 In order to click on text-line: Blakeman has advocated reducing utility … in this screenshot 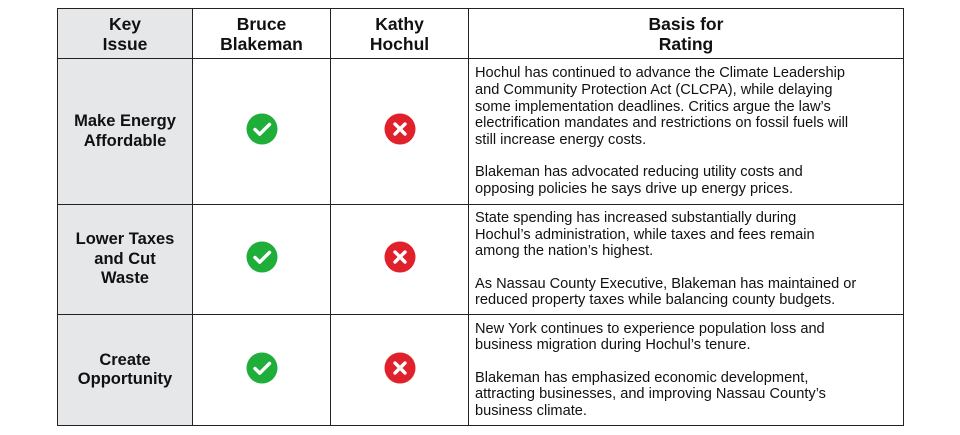, I will do `click(639, 172)`.